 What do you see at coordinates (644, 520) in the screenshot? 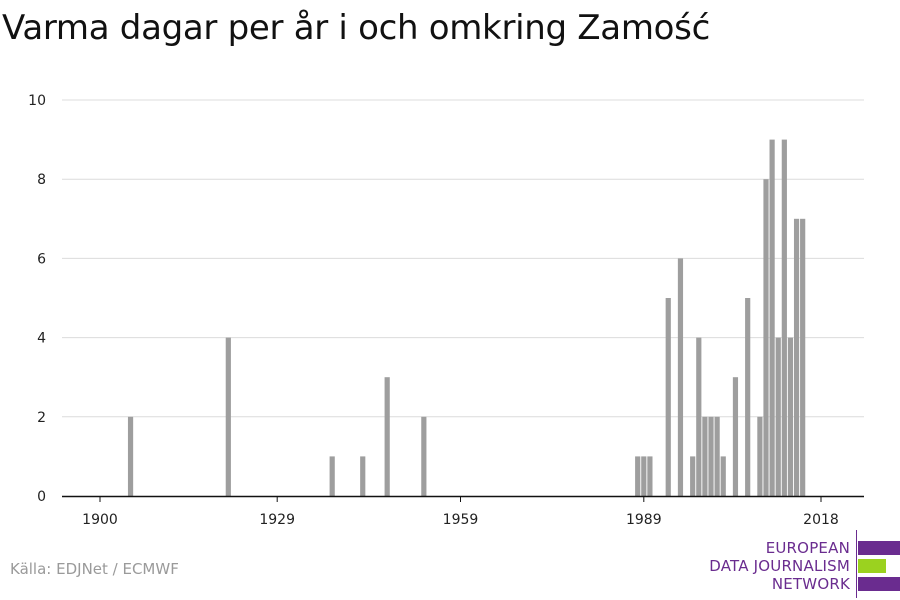
I see `x-tick-label: 1989` at bounding box center [644, 520].